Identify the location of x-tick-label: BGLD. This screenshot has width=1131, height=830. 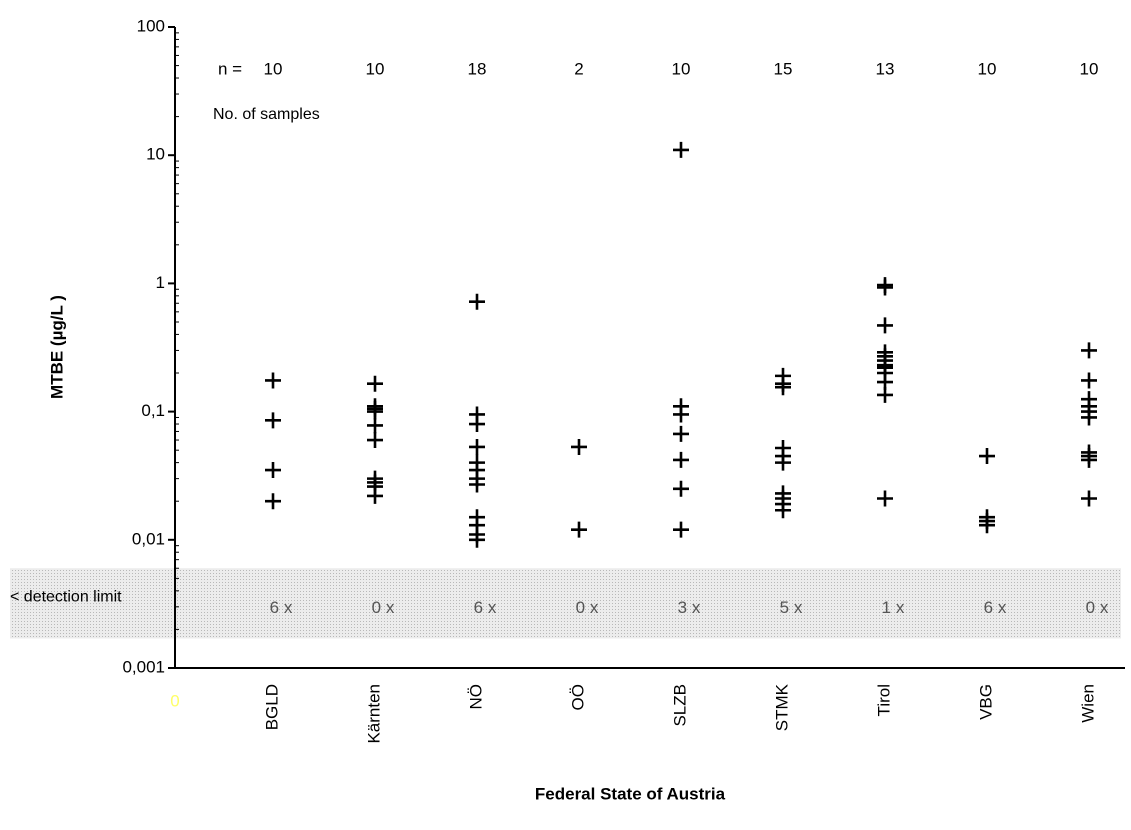
(271, 707).